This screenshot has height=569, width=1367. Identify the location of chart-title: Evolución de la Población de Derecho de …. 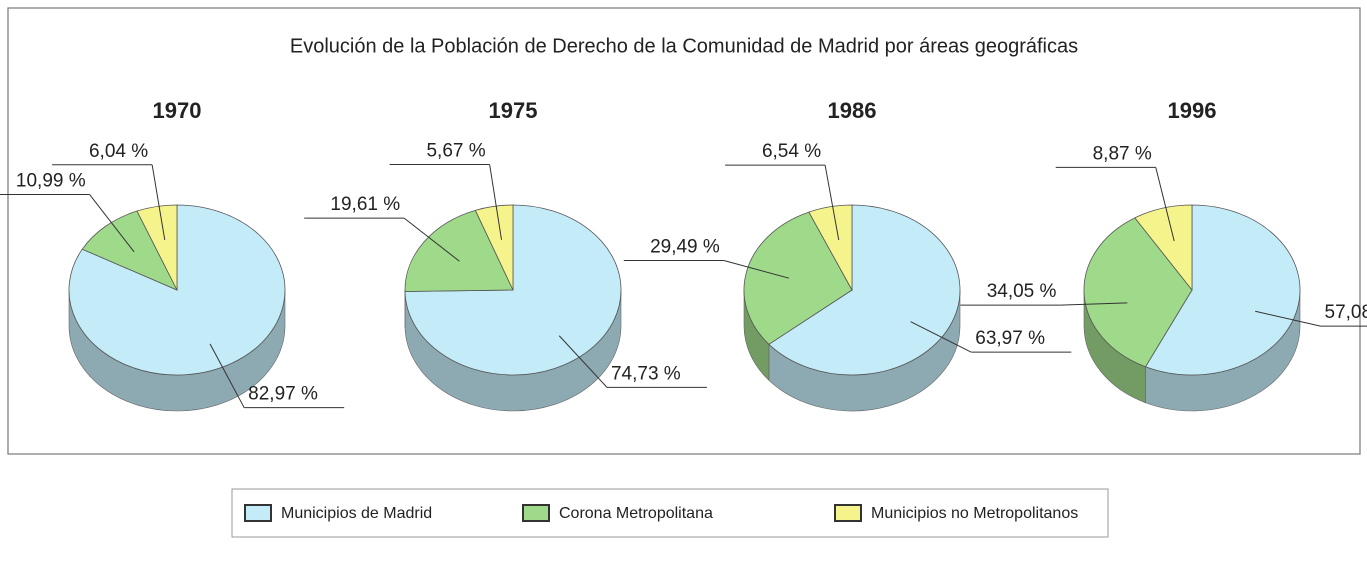
(684, 46).